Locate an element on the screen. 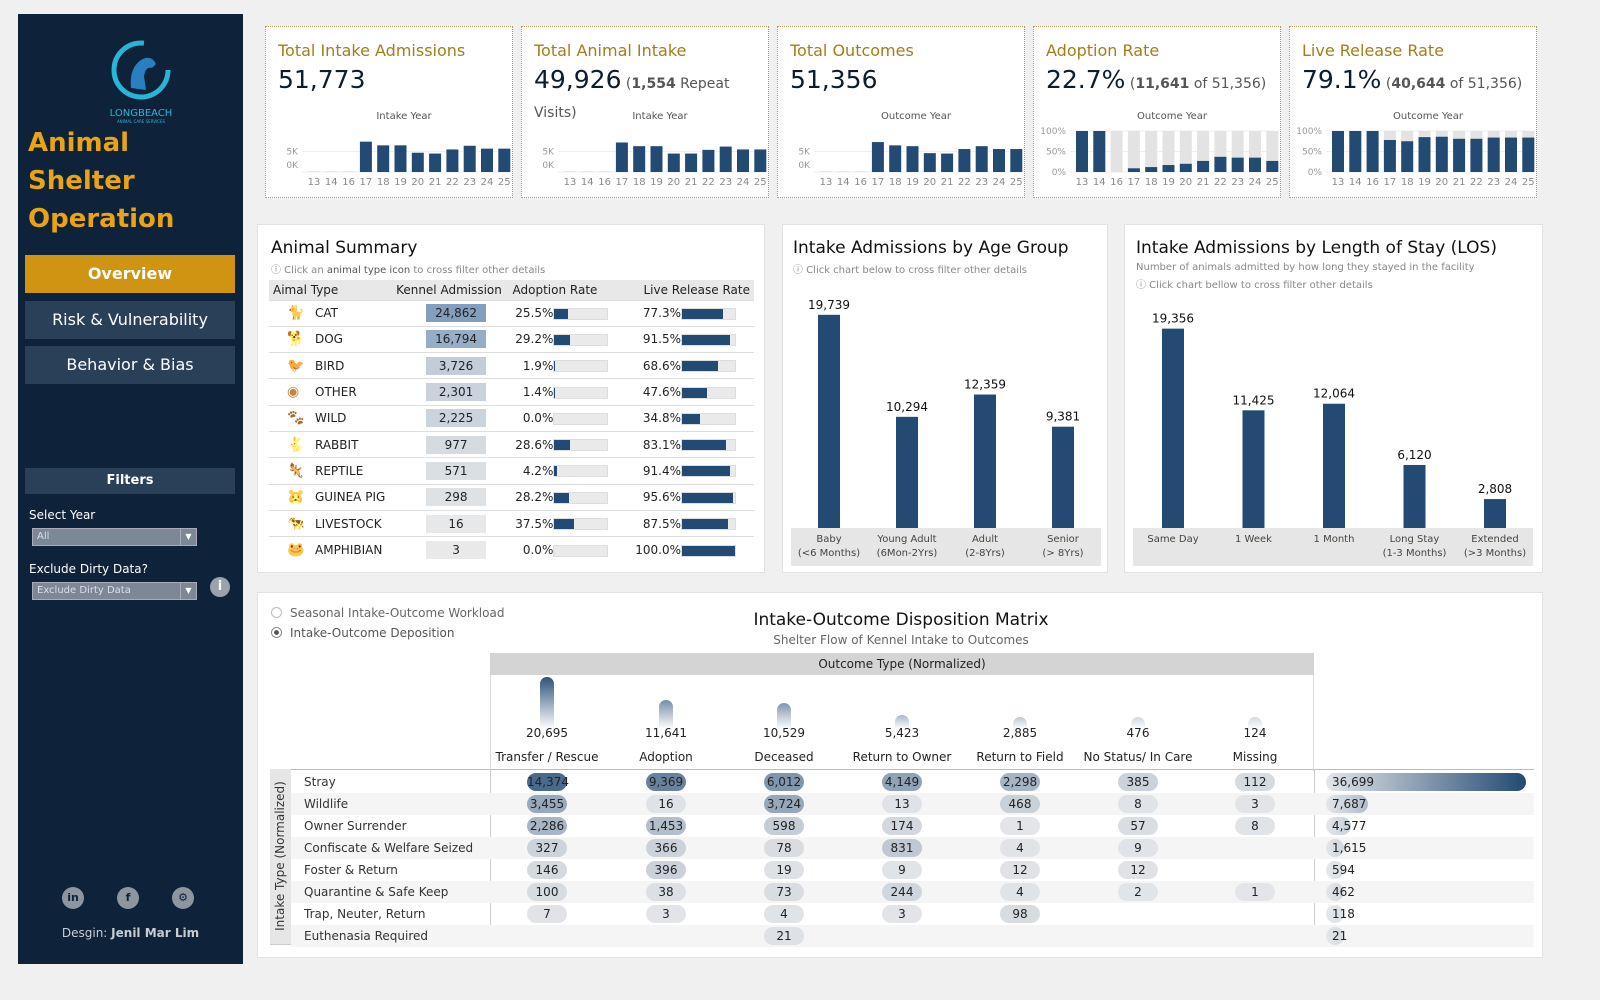  matrix-cell: 1 is located at coordinates (1255, 892).